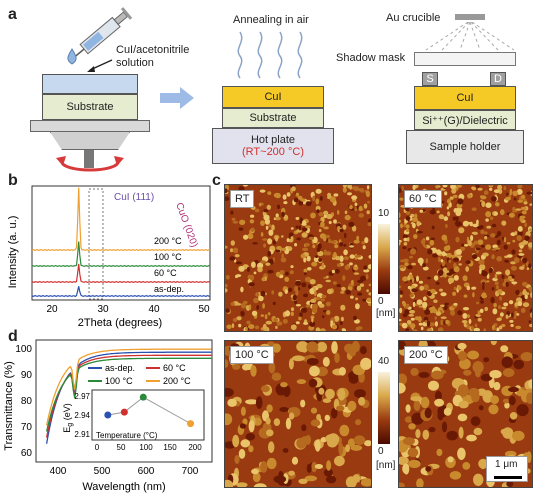 Image resolution: width=540 pixels, height=495 pixels. I want to click on scale-top-min: 0, so click(381, 301).